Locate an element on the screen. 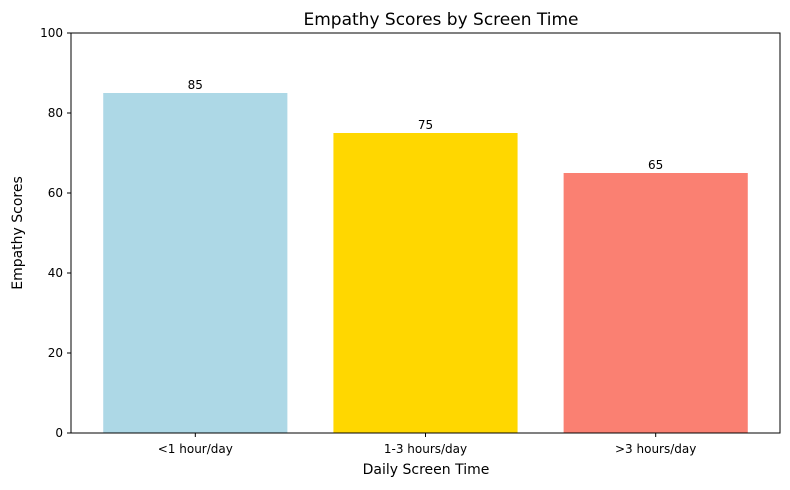 The width and height of the screenshot is (790, 490). y-tick-label-3: 60 is located at coordinates (55, 193).